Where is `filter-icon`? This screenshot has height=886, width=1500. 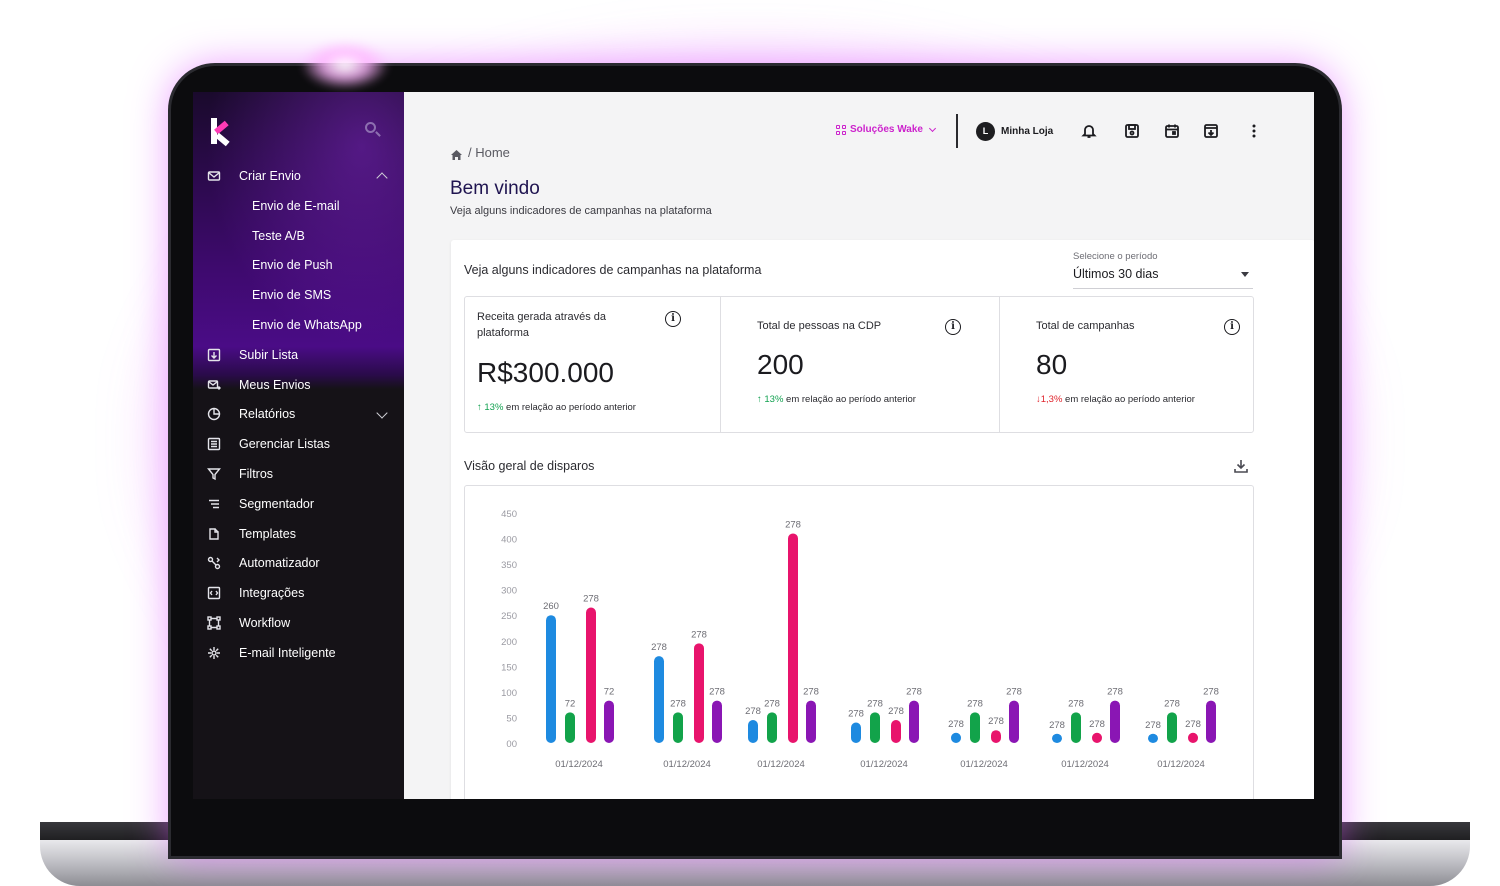
filter-icon is located at coordinates (214, 474).